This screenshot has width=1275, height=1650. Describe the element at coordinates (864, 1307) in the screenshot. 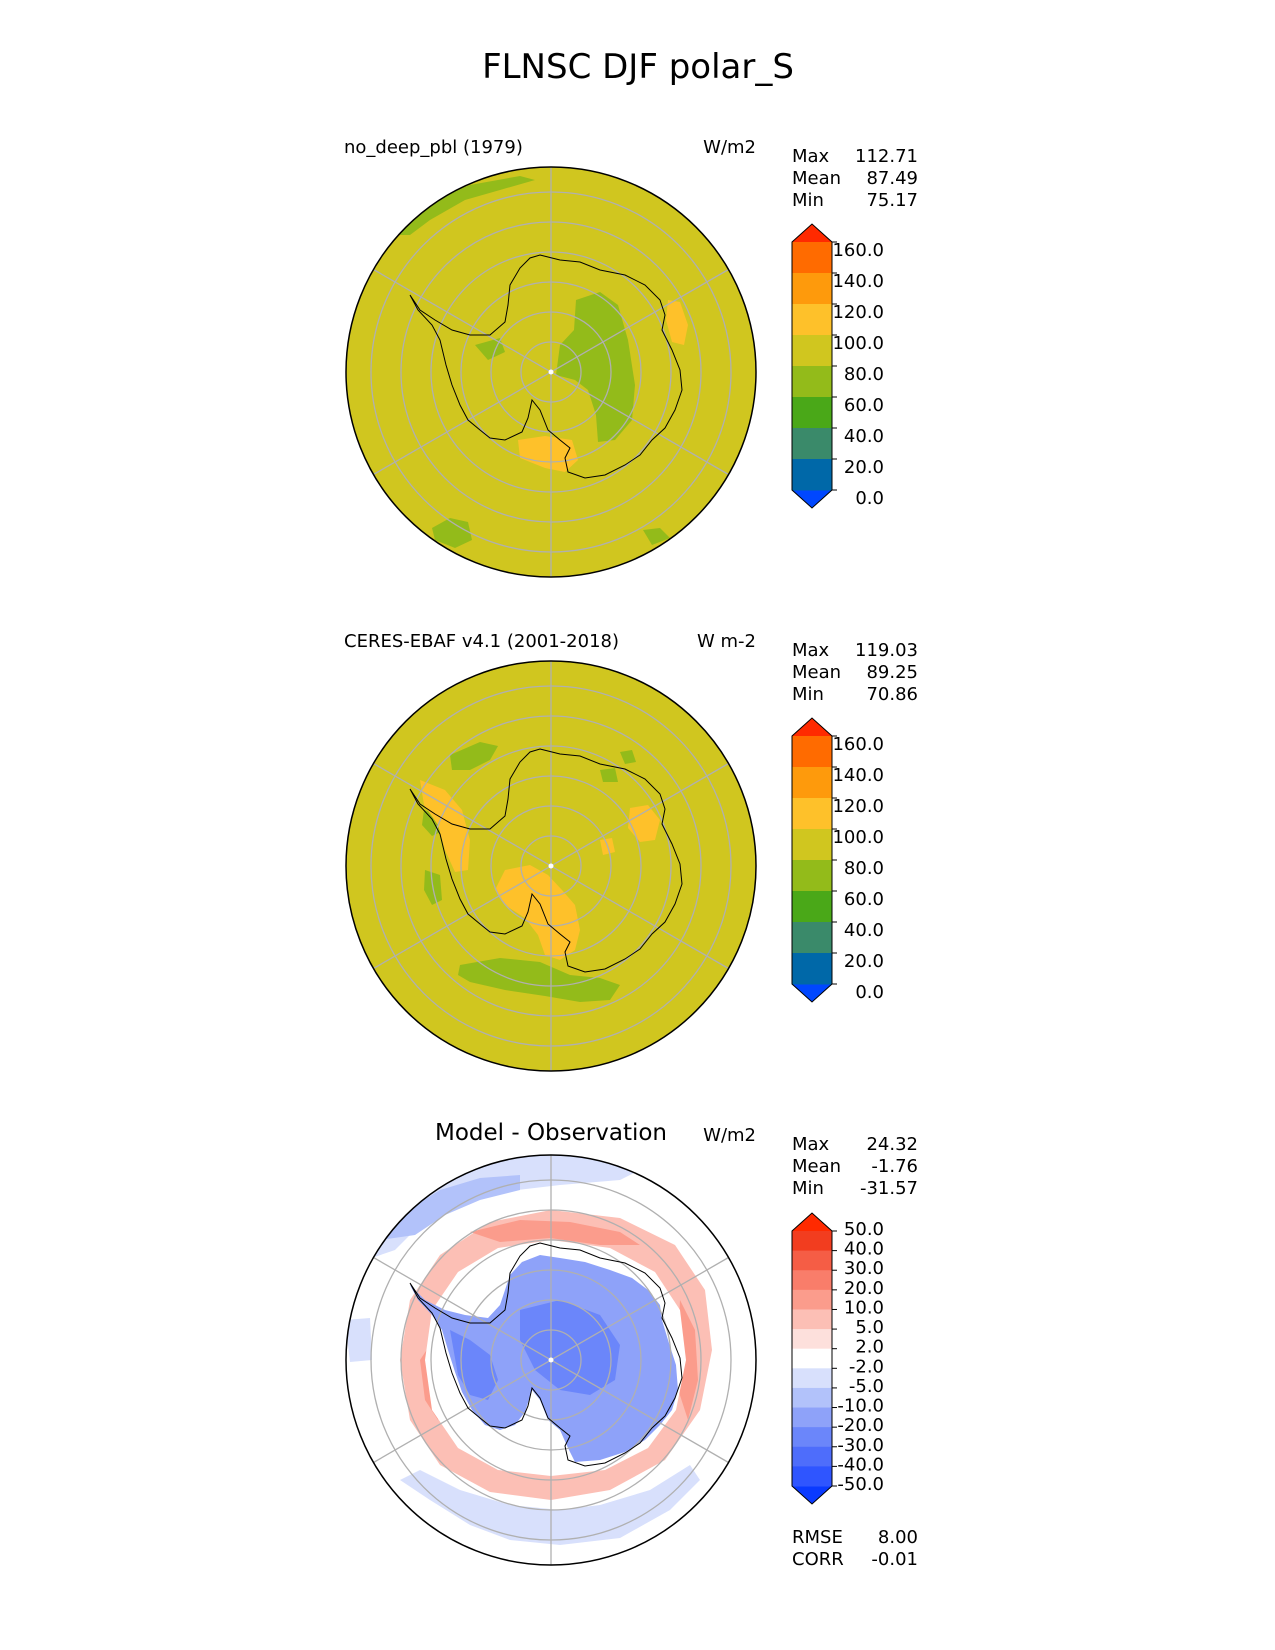

I see `colorbar-tick-label: 10.0` at that location.